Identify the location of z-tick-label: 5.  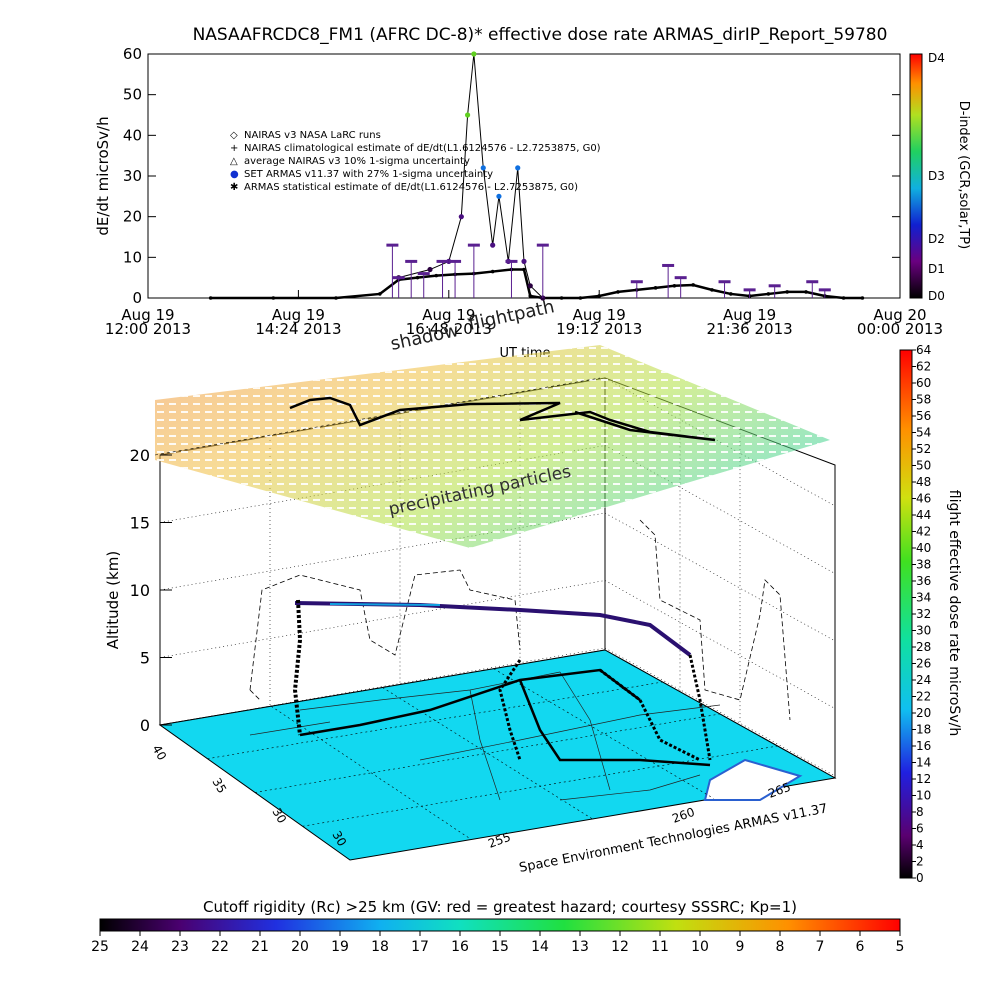
(145, 658).